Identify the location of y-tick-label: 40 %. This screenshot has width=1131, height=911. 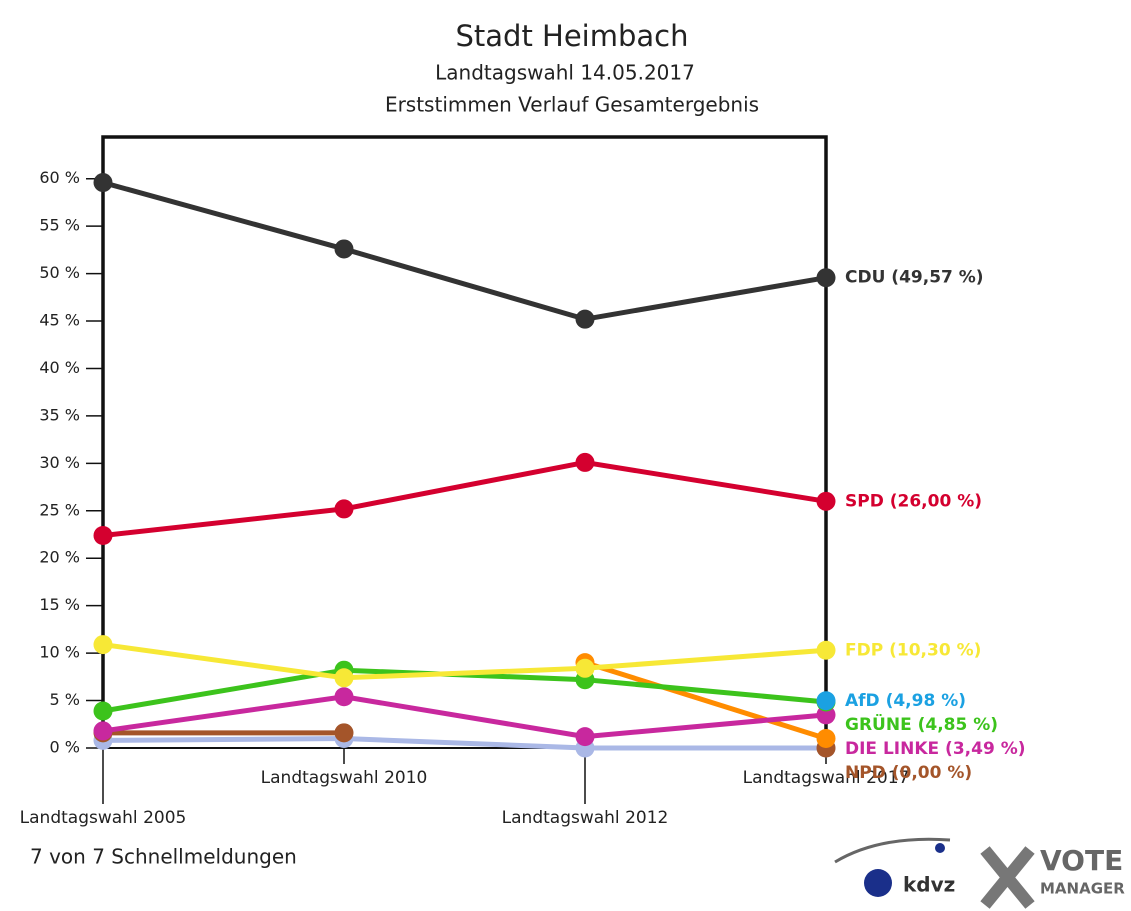
(59, 367).